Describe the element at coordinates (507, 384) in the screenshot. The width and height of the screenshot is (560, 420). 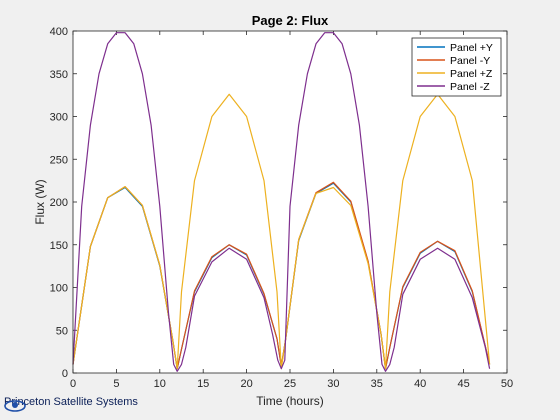
I see `x-tick-label: 50` at that location.